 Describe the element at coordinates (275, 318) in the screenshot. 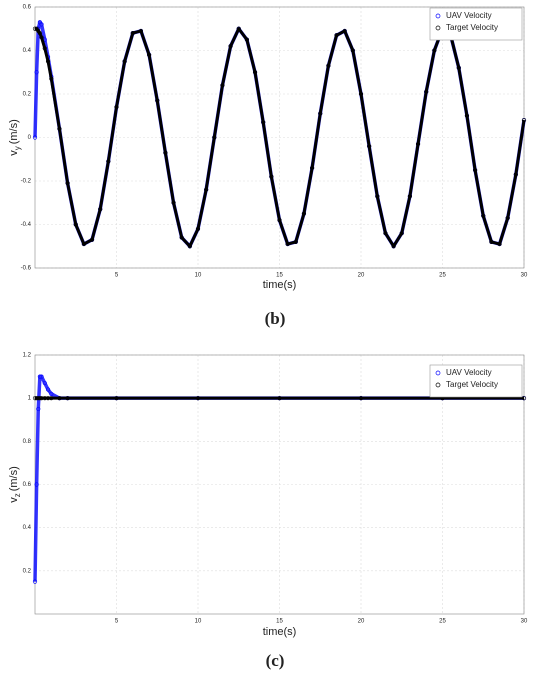

I see `caption: (b)` at that location.